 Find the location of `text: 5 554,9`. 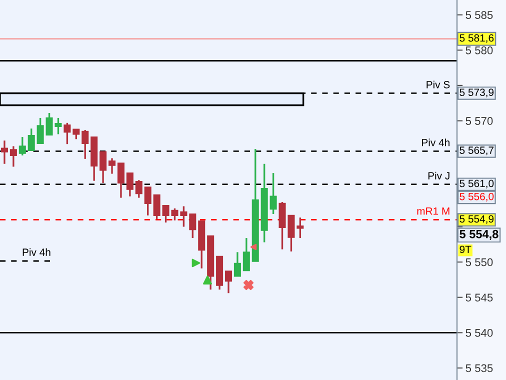

text: 5 554,9 is located at coordinates (477, 219).